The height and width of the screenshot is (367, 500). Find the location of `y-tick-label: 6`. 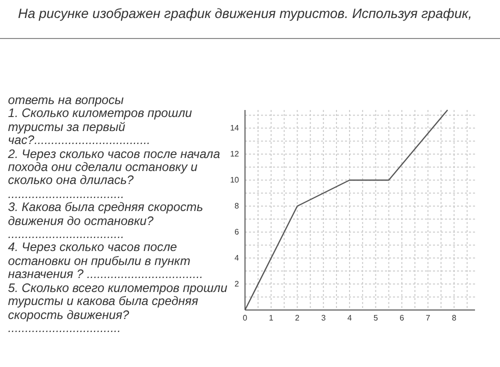

y-tick-label: 6 is located at coordinates (237, 232).